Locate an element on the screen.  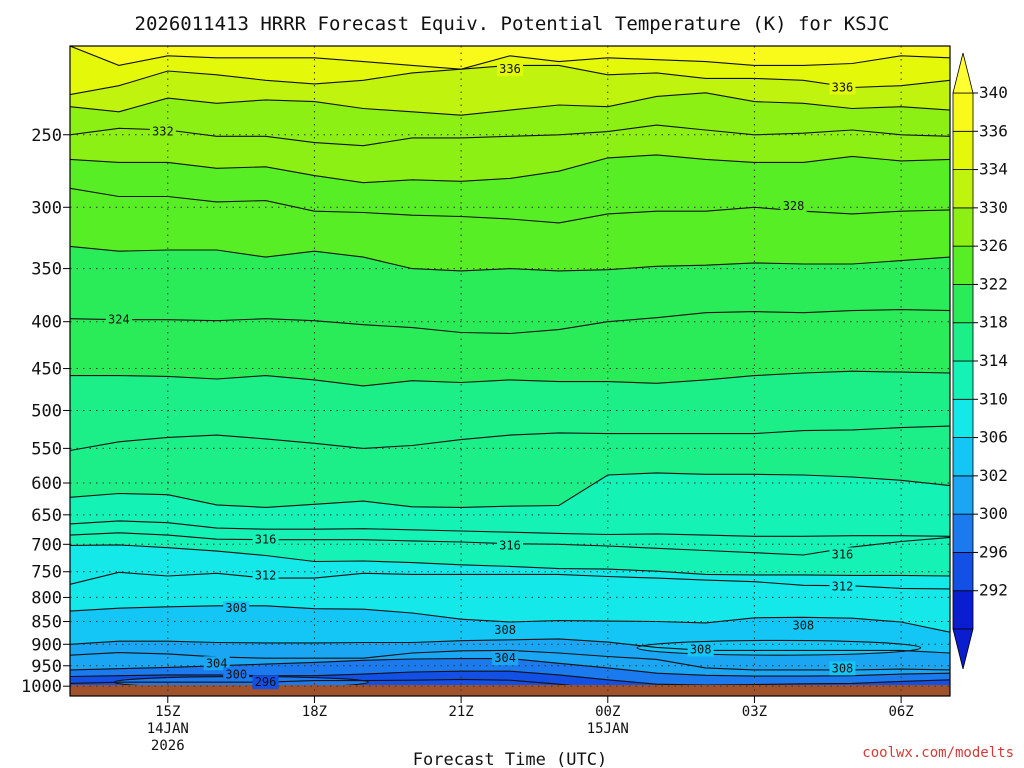
contour-label-text: 332 is located at coordinates (163, 132).